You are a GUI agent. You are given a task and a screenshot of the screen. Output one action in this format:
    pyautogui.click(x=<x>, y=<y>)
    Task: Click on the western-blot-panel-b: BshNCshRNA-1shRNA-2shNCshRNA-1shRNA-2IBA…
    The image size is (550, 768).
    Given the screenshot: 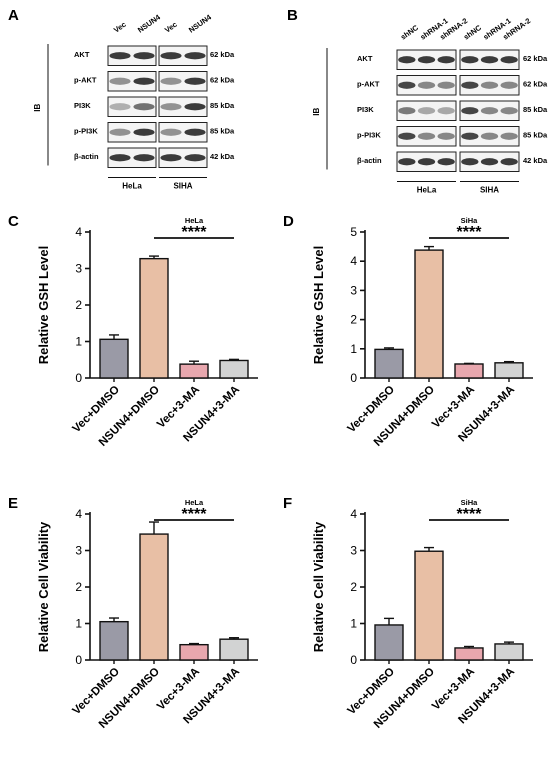 What is the action you would take?
    pyautogui.click(x=417, y=101)
    